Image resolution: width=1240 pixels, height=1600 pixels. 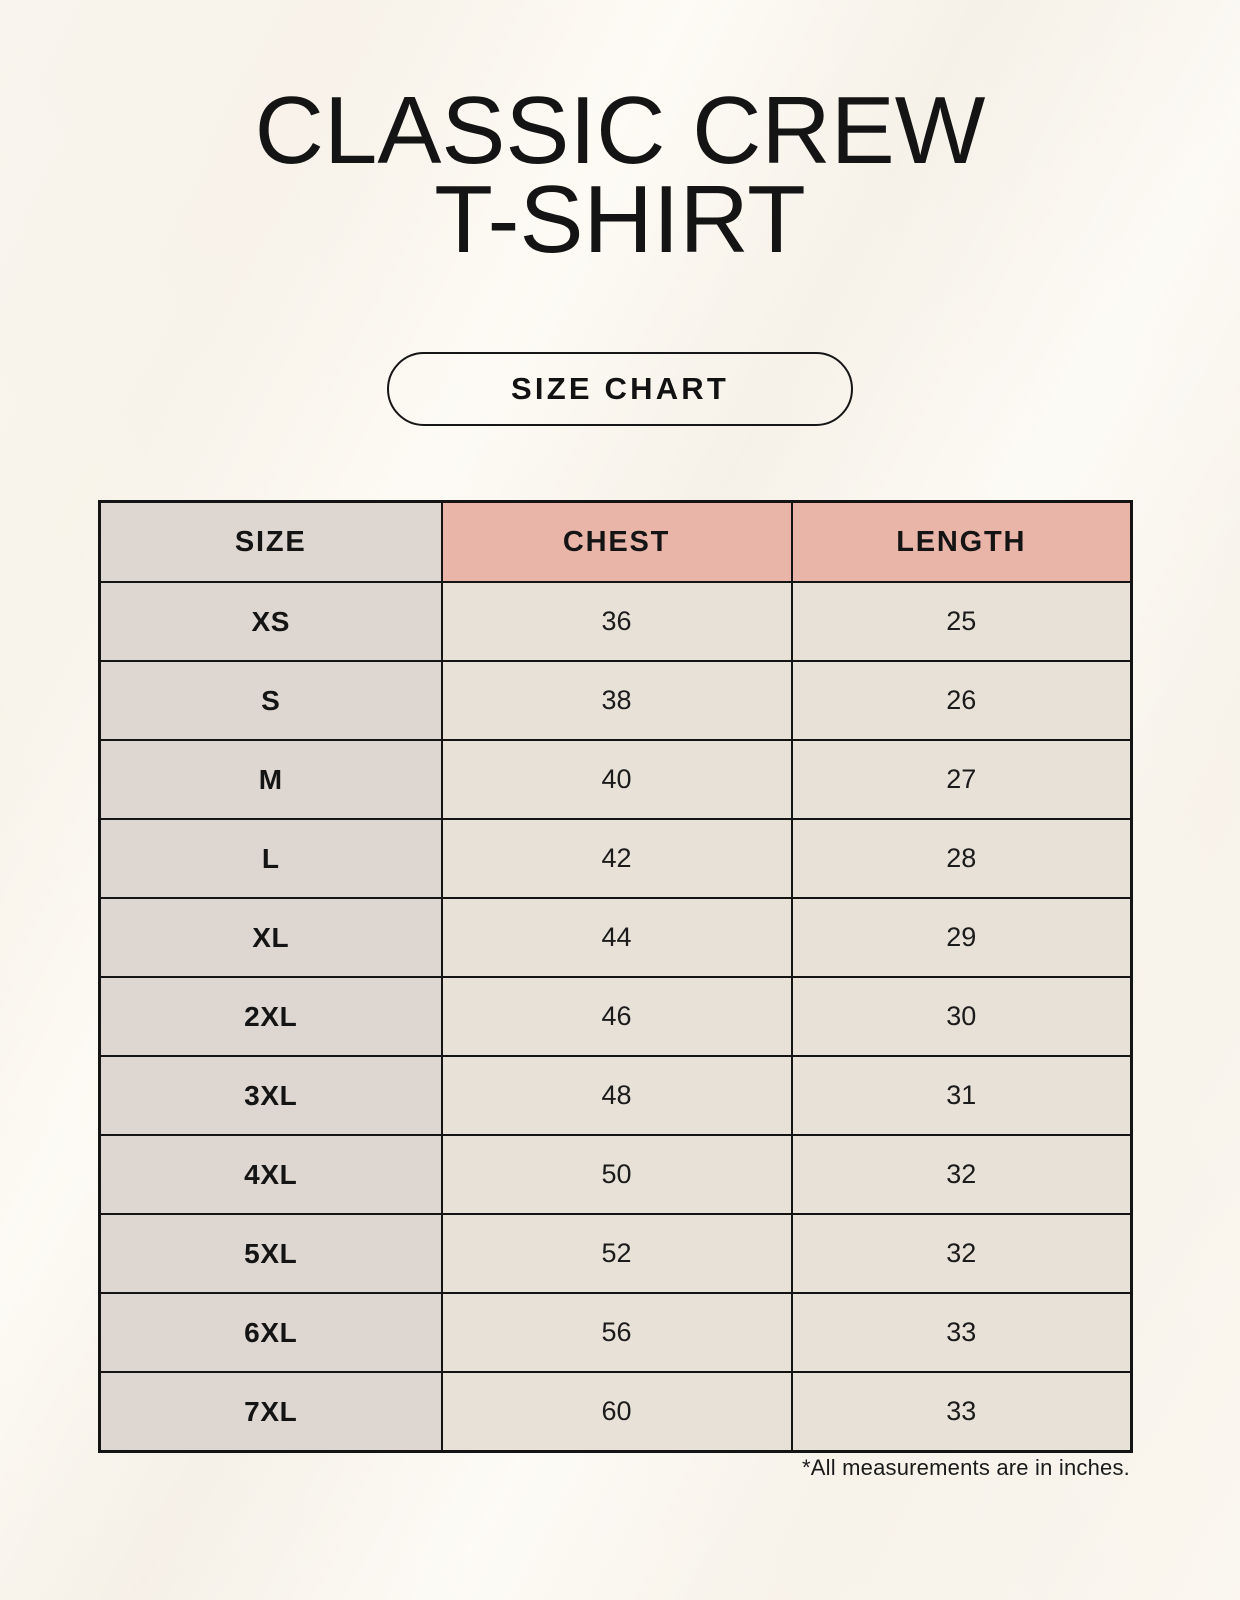 I want to click on table-row: M 40 27, so click(x=615, y=779).